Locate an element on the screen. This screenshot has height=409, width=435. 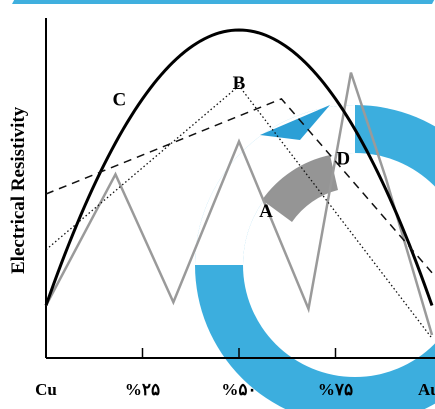
x-tick-label-1: %۲۵ is located at coordinates (142, 389).